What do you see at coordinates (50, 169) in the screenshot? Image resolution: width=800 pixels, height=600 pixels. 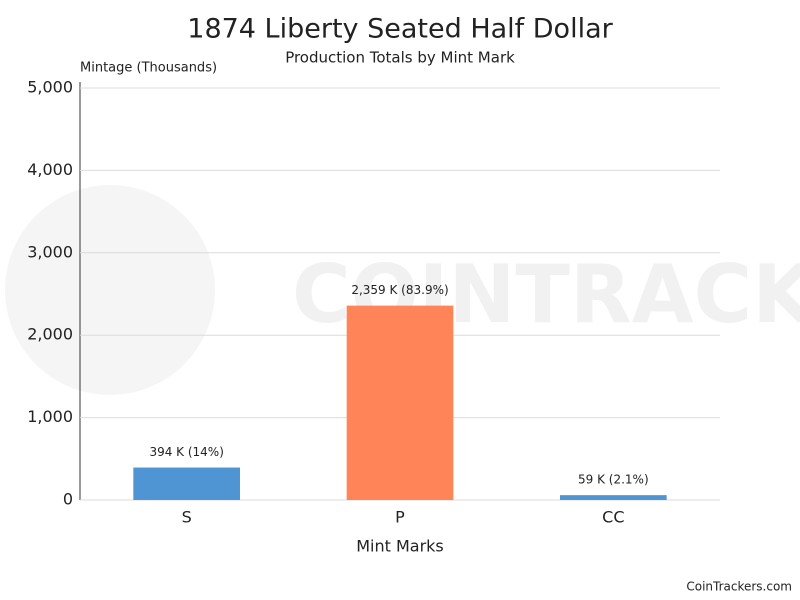 I see `y-tick-label: 4,000` at bounding box center [50, 169].